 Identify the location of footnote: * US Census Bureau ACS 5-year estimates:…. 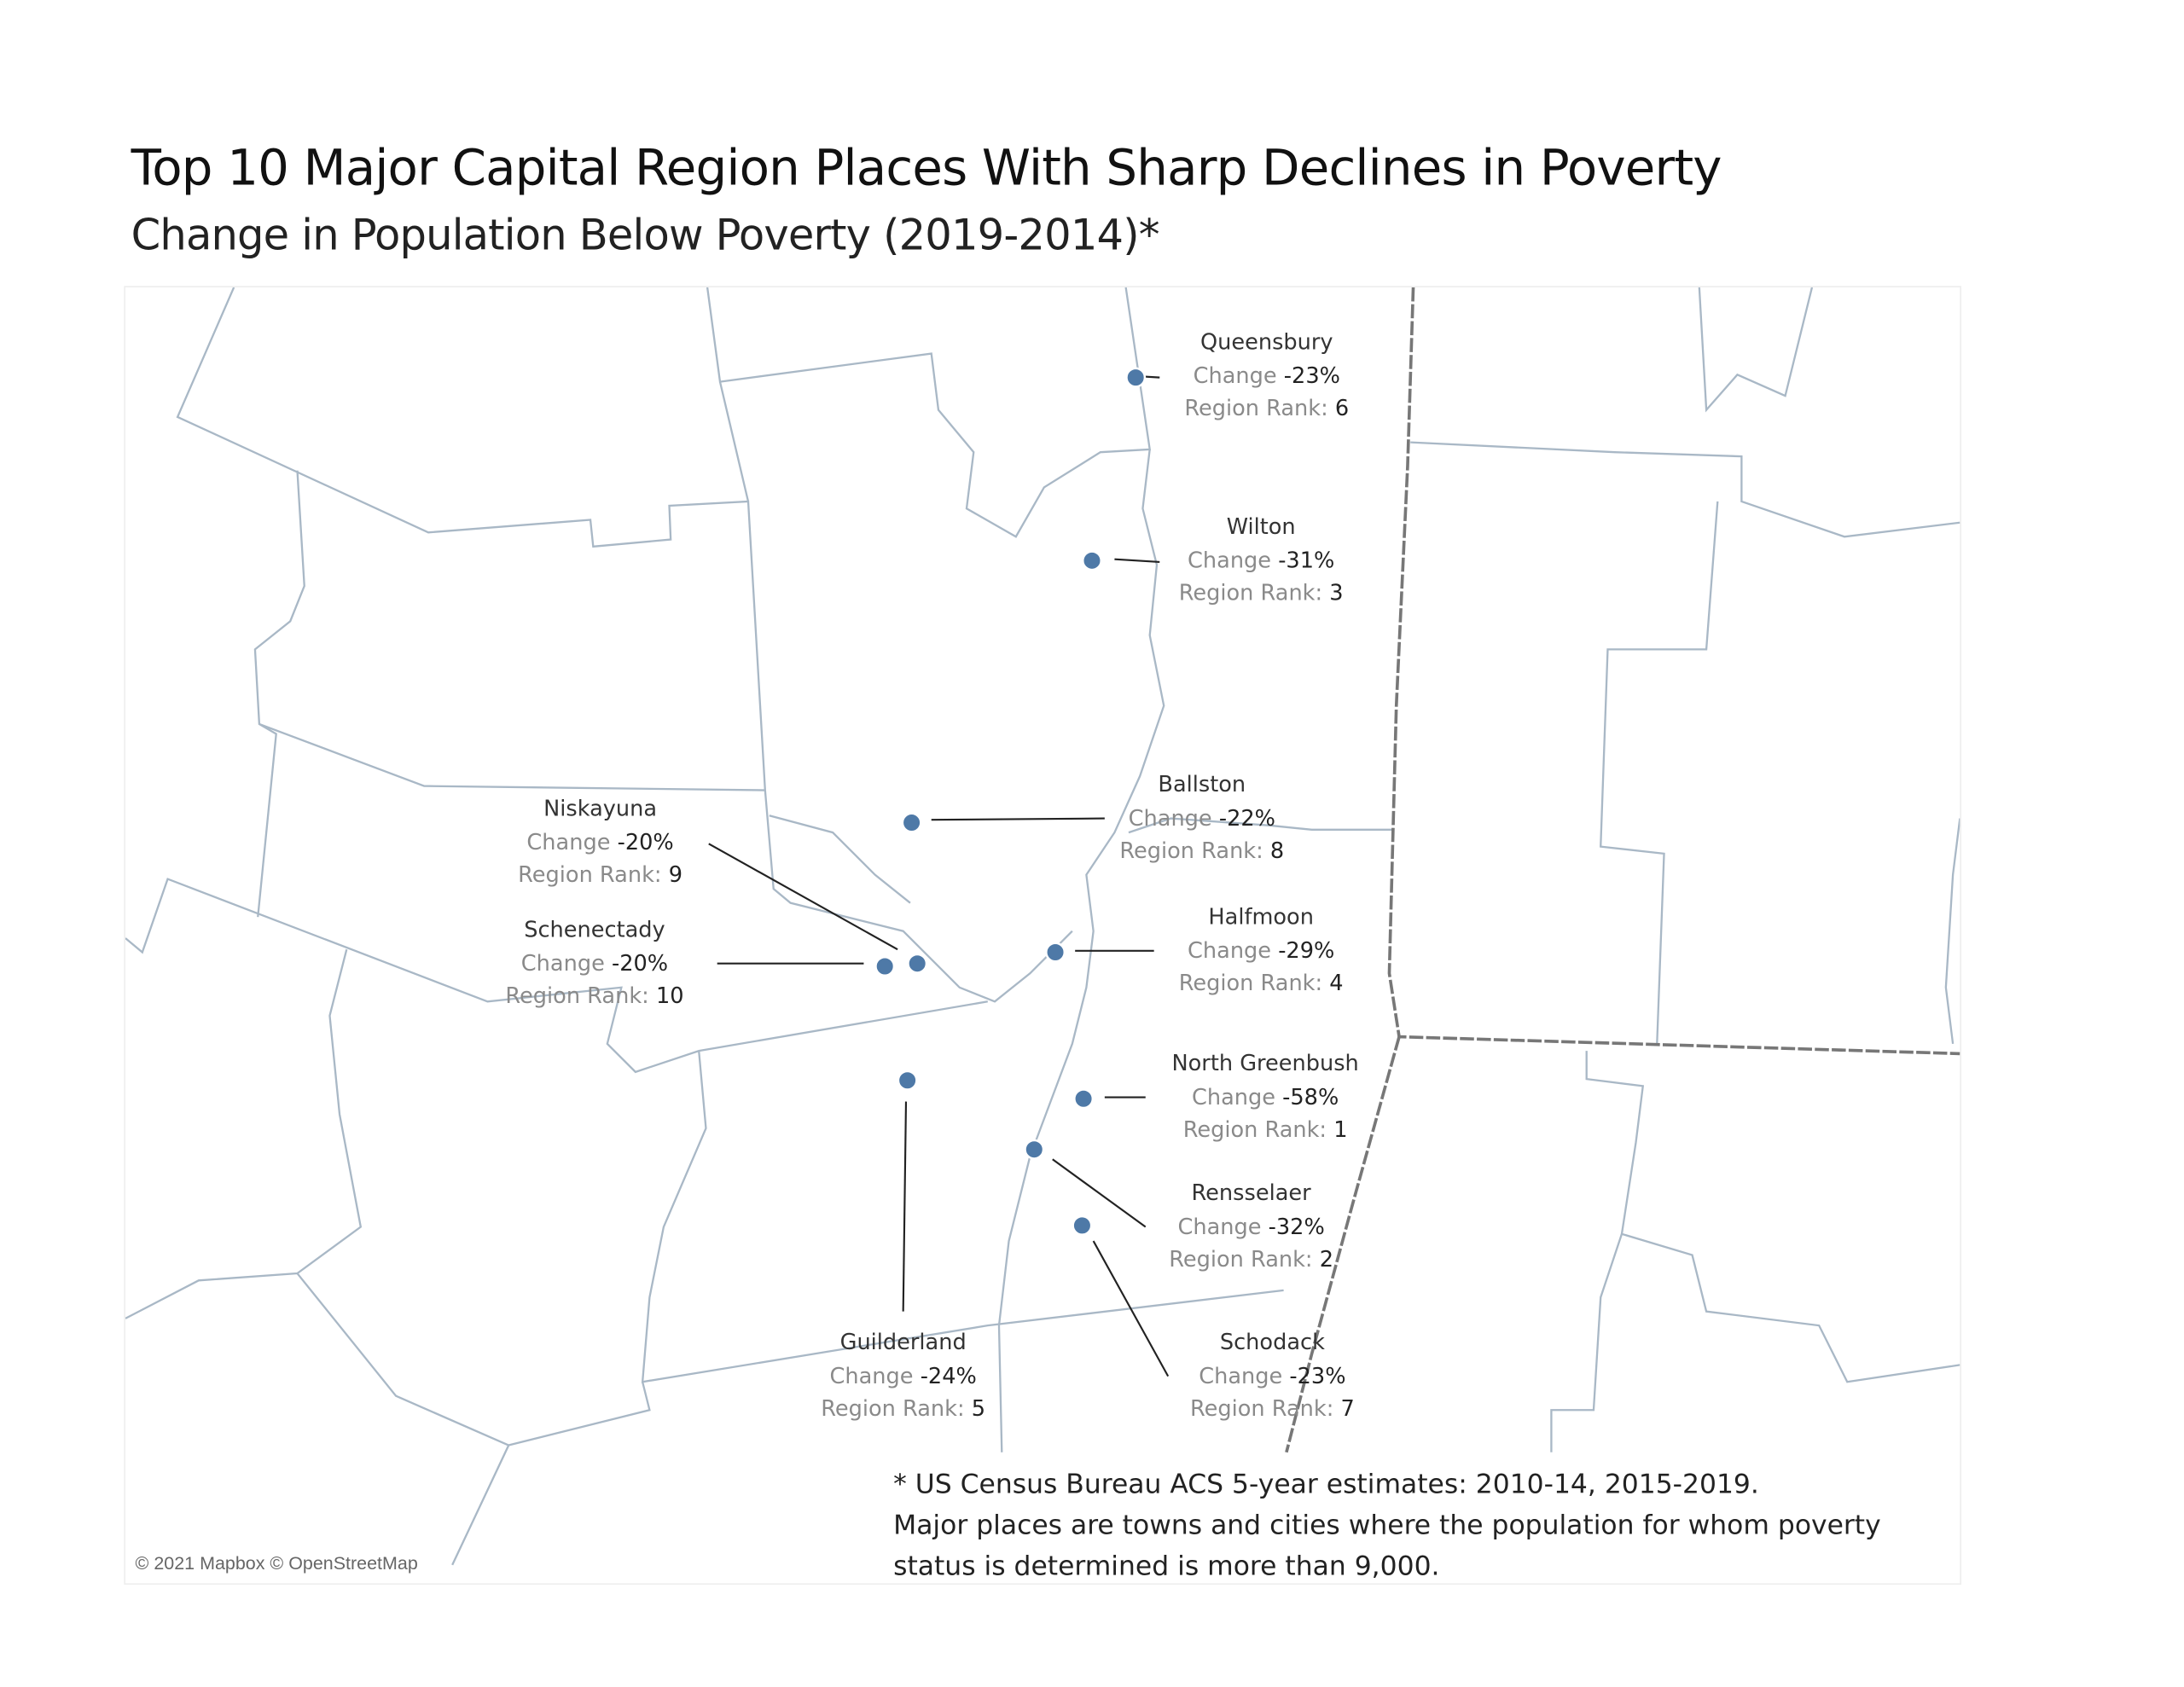
(1387, 1526).